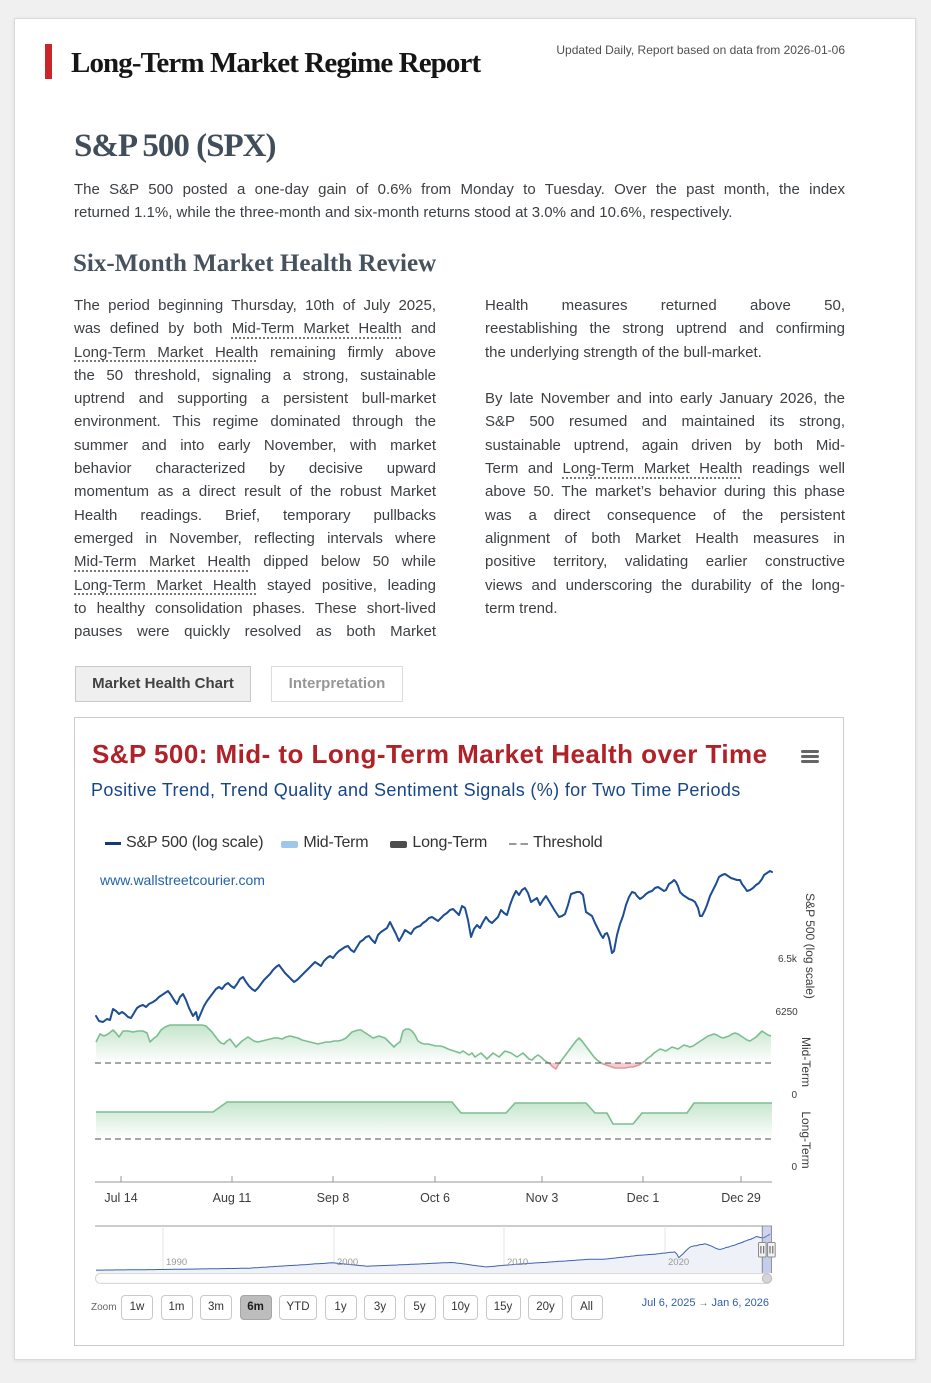 The width and height of the screenshot is (931, 1383). What do you see at coordinates (806, 1062) in the screenshot?
I see `svg-text: Mid-Term` at bounding box center [806, 1062].